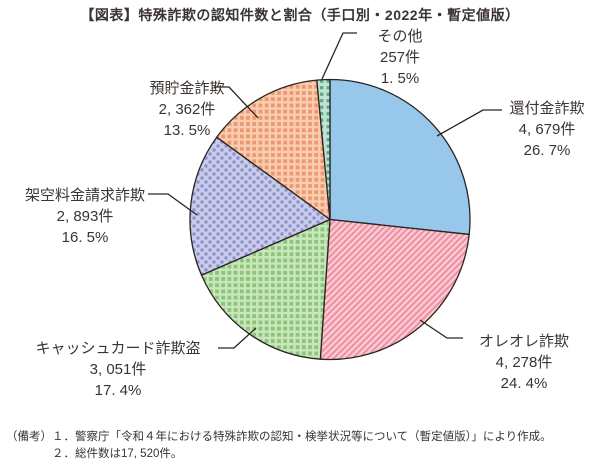 This screenshot has width=600, height=466. I want to click on slice-count: 4, 278件, so click(524, 362).